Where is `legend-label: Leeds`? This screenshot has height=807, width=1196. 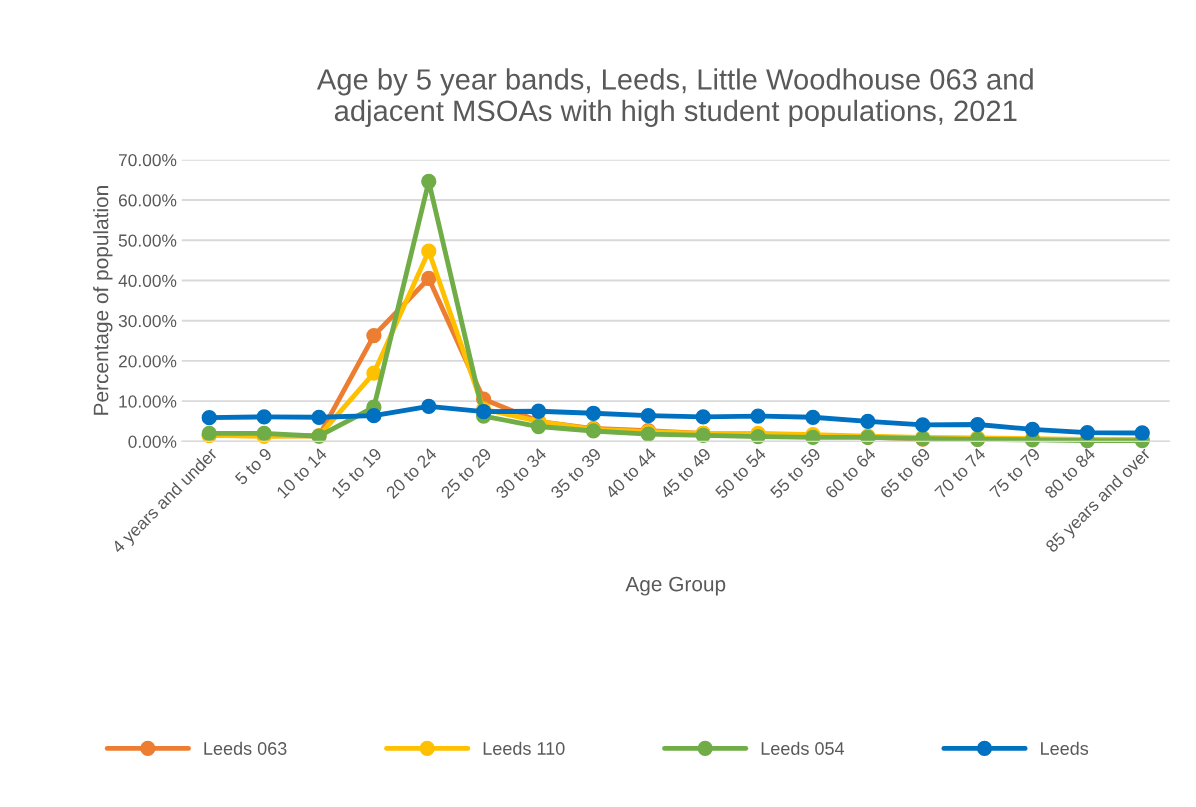 legend-label: Leeds is located at coordinates (1065, 748).